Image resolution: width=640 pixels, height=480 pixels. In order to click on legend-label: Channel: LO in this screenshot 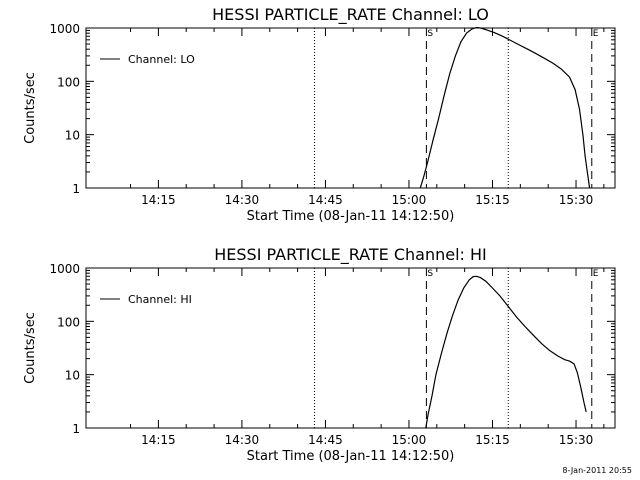, I will do `click(161, 59)`.